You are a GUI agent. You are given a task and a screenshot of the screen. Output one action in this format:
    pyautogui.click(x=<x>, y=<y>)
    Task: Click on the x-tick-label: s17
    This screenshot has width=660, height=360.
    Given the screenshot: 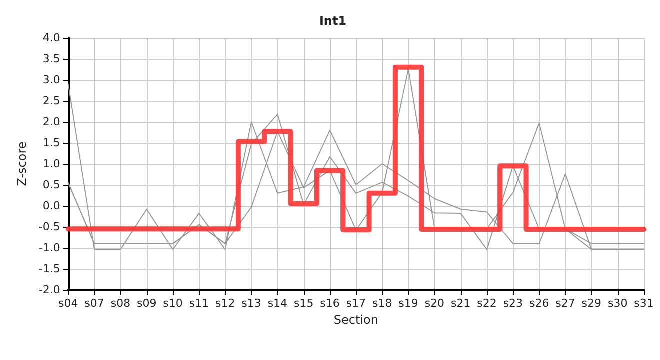 What is the action you would take?
    pyautogui.click(x=356, y=303)
    